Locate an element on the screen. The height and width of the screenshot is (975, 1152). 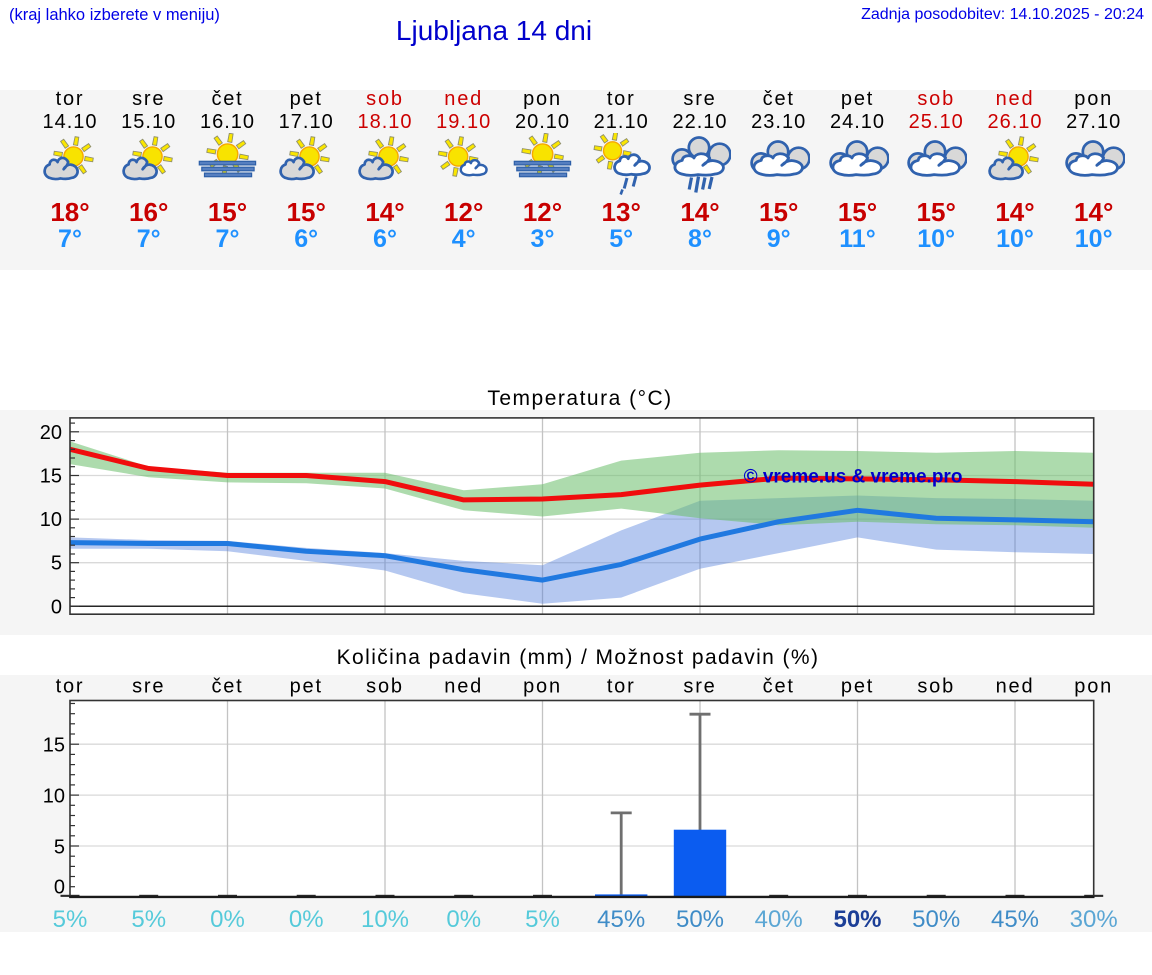
svg-text: 20 is located at coordinates (51, 432).